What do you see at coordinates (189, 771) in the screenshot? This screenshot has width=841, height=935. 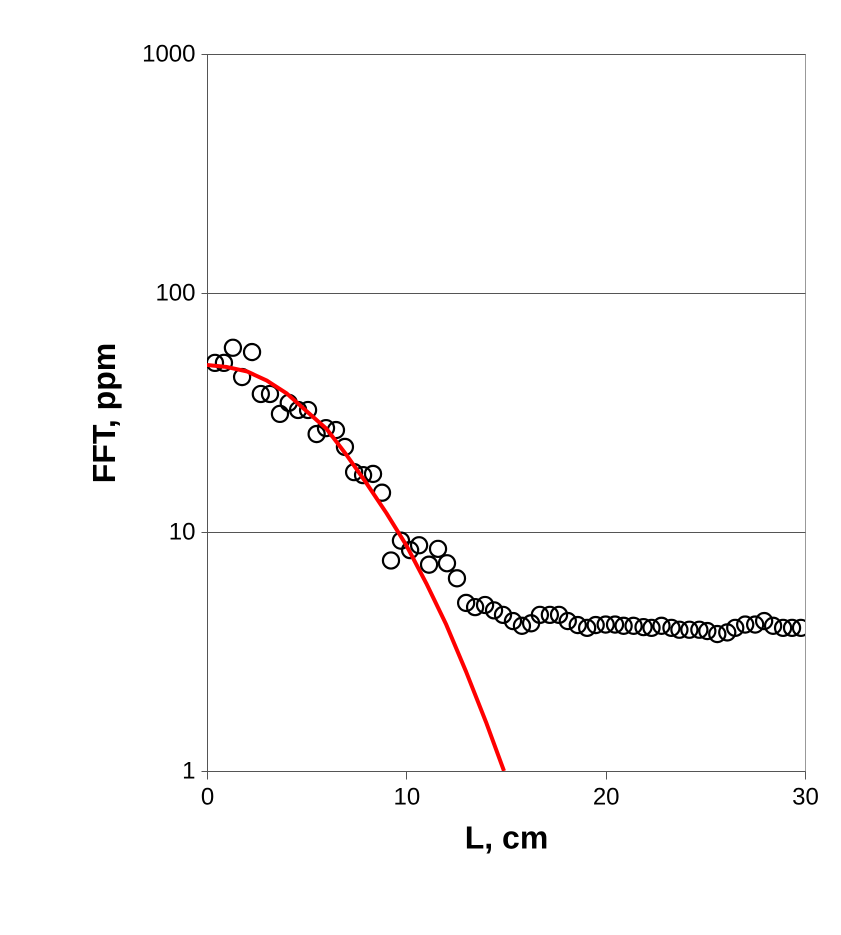 I see `y-tick-label: 1` at bounding box center [189, 771].